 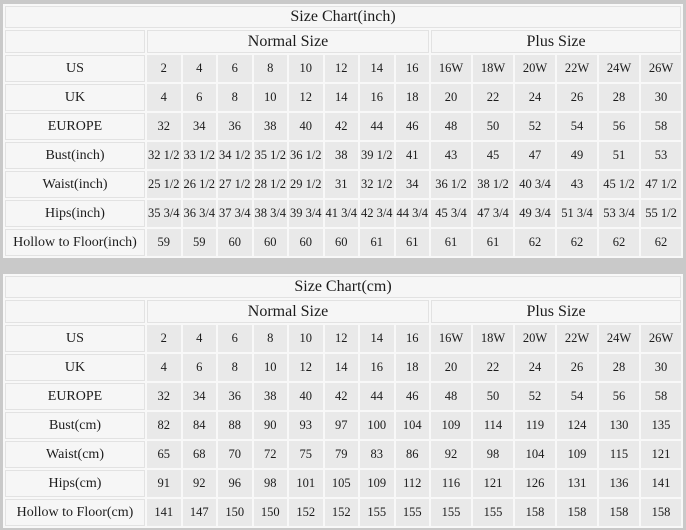 I want to click on data-cell: 18W, so click(x=493, y=338).